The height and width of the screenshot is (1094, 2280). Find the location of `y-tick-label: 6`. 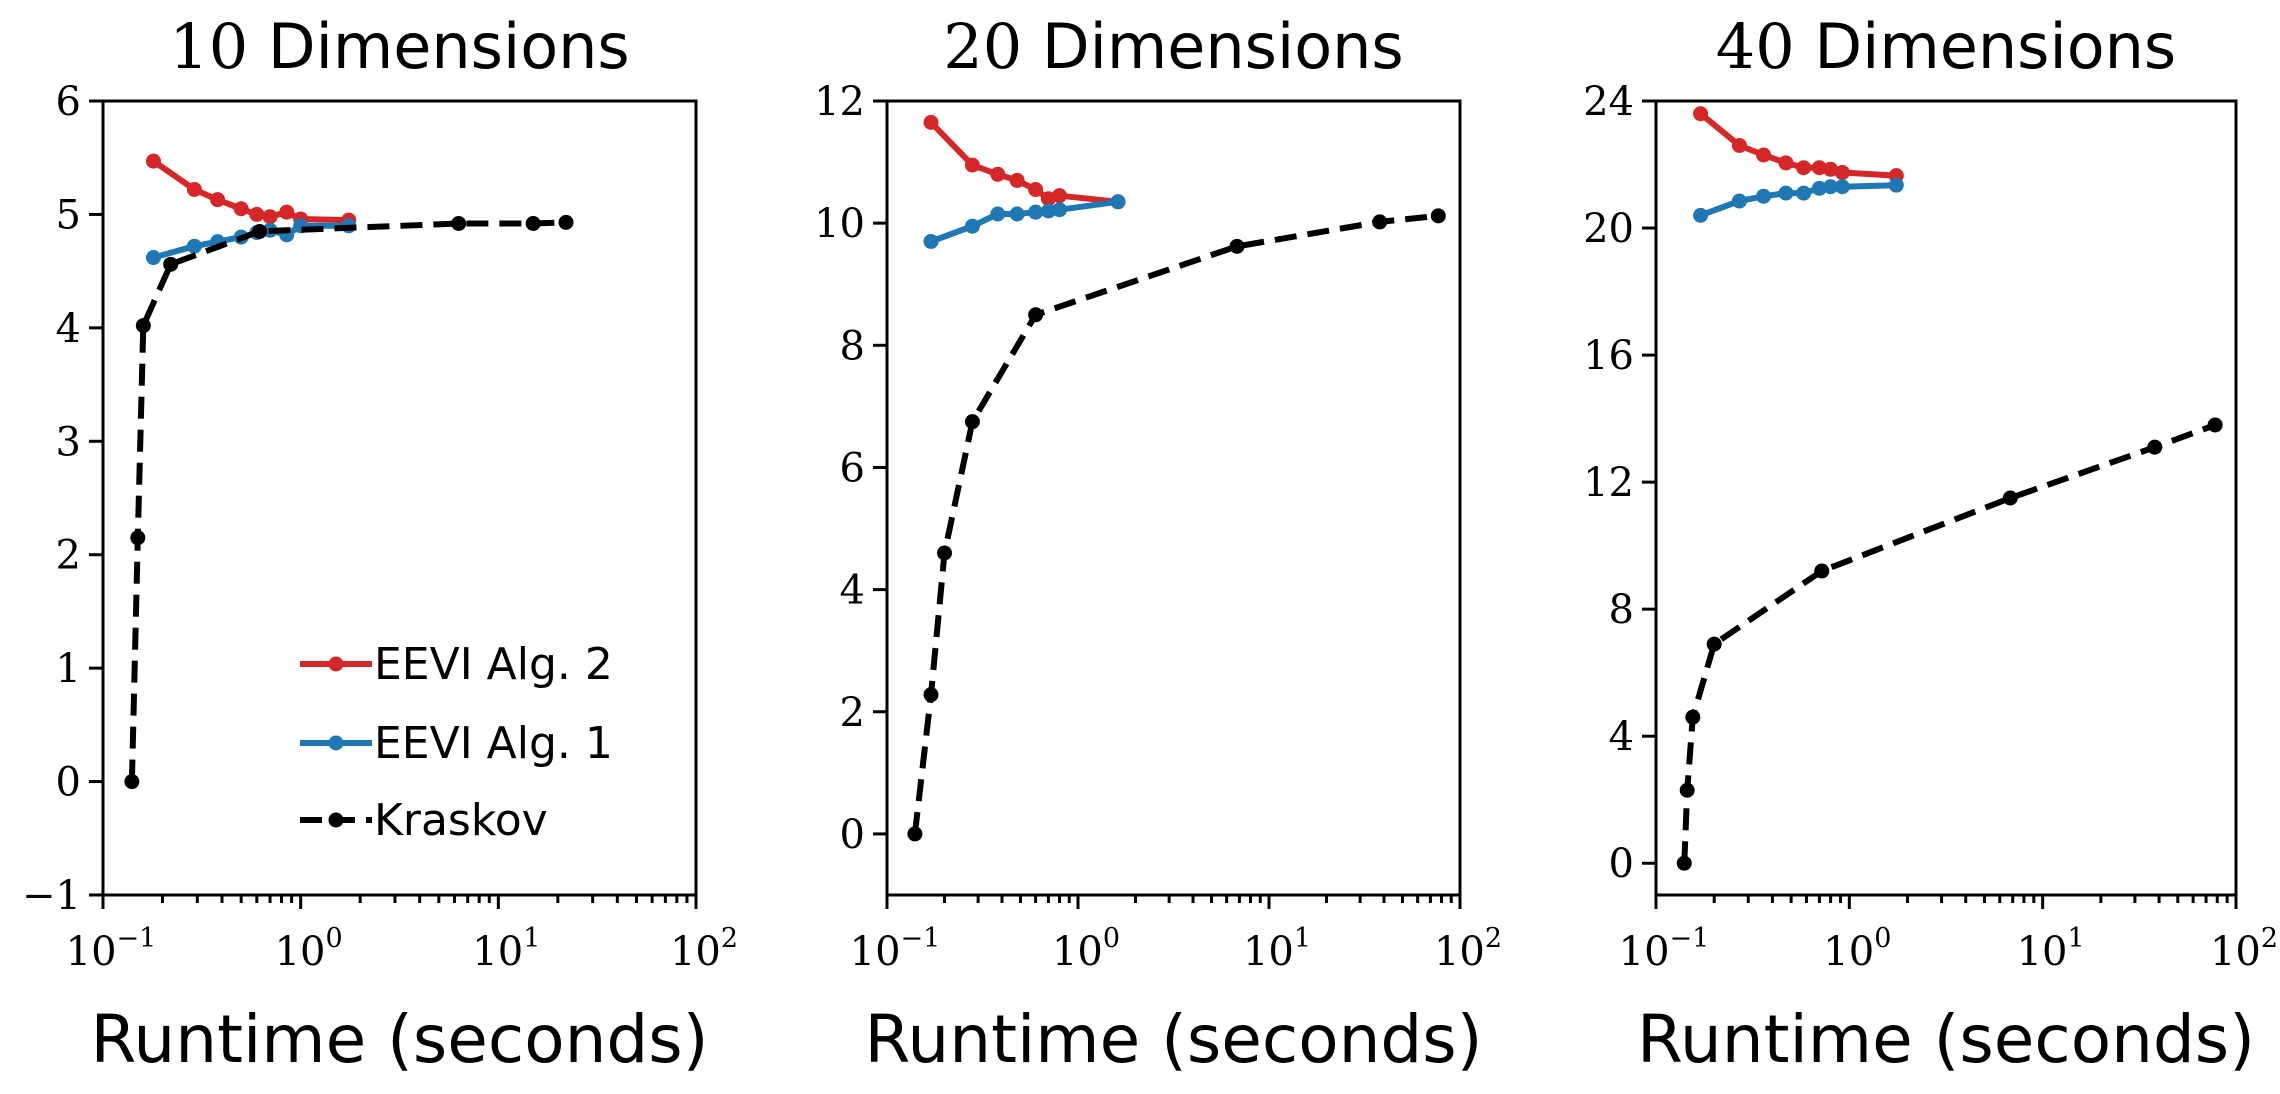

y-tick-label: 6 is located at coordinates (68, 102).